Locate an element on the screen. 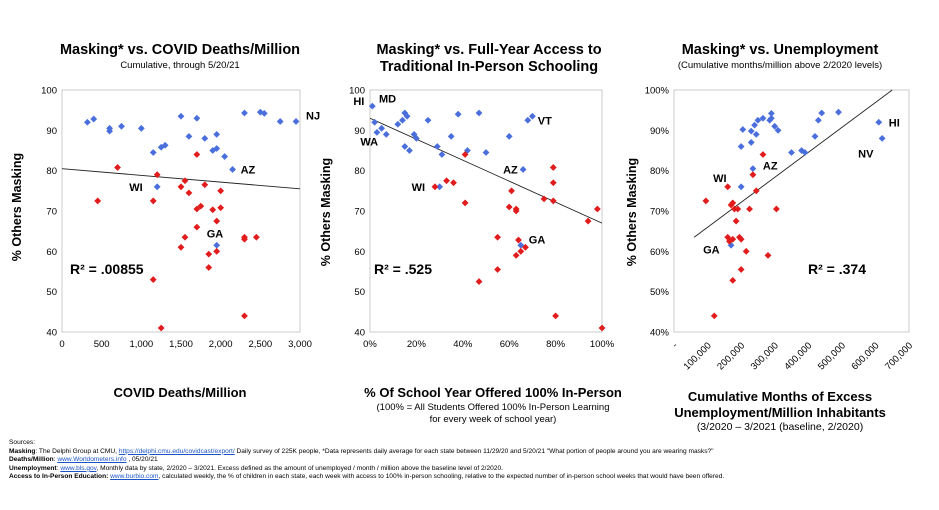  chart3-y-tick: 40% is located at coordinates (660, 333).